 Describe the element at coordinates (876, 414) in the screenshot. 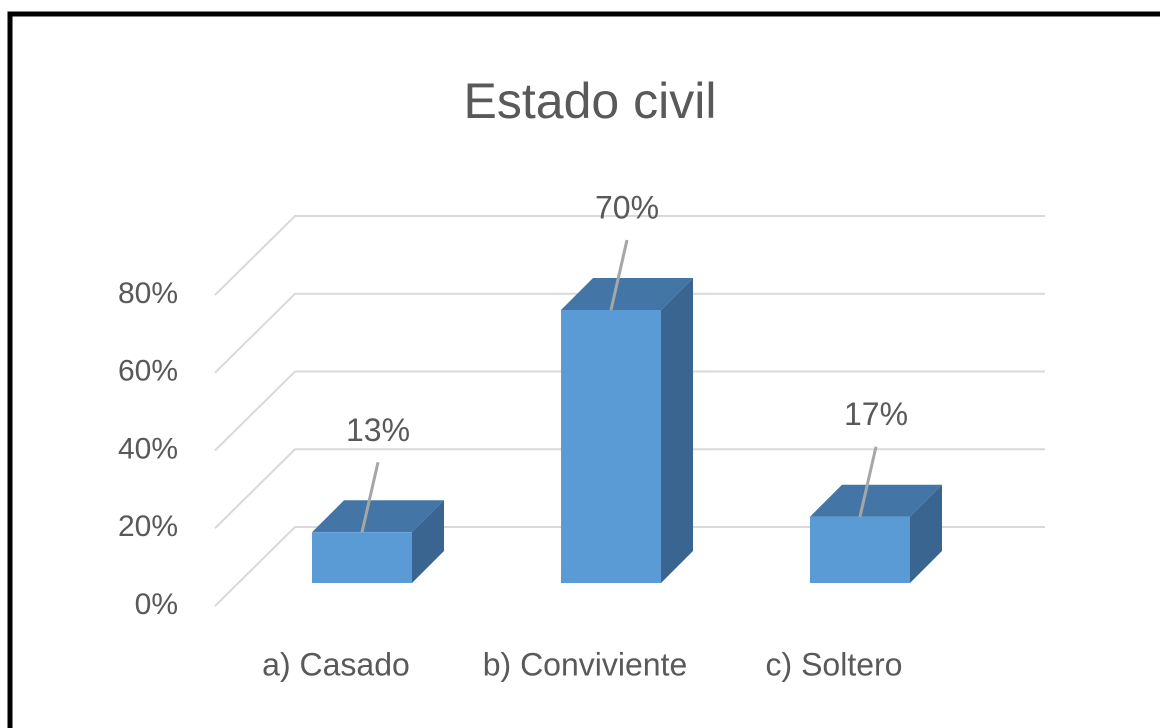

I see `data-label: 17%` at that location.